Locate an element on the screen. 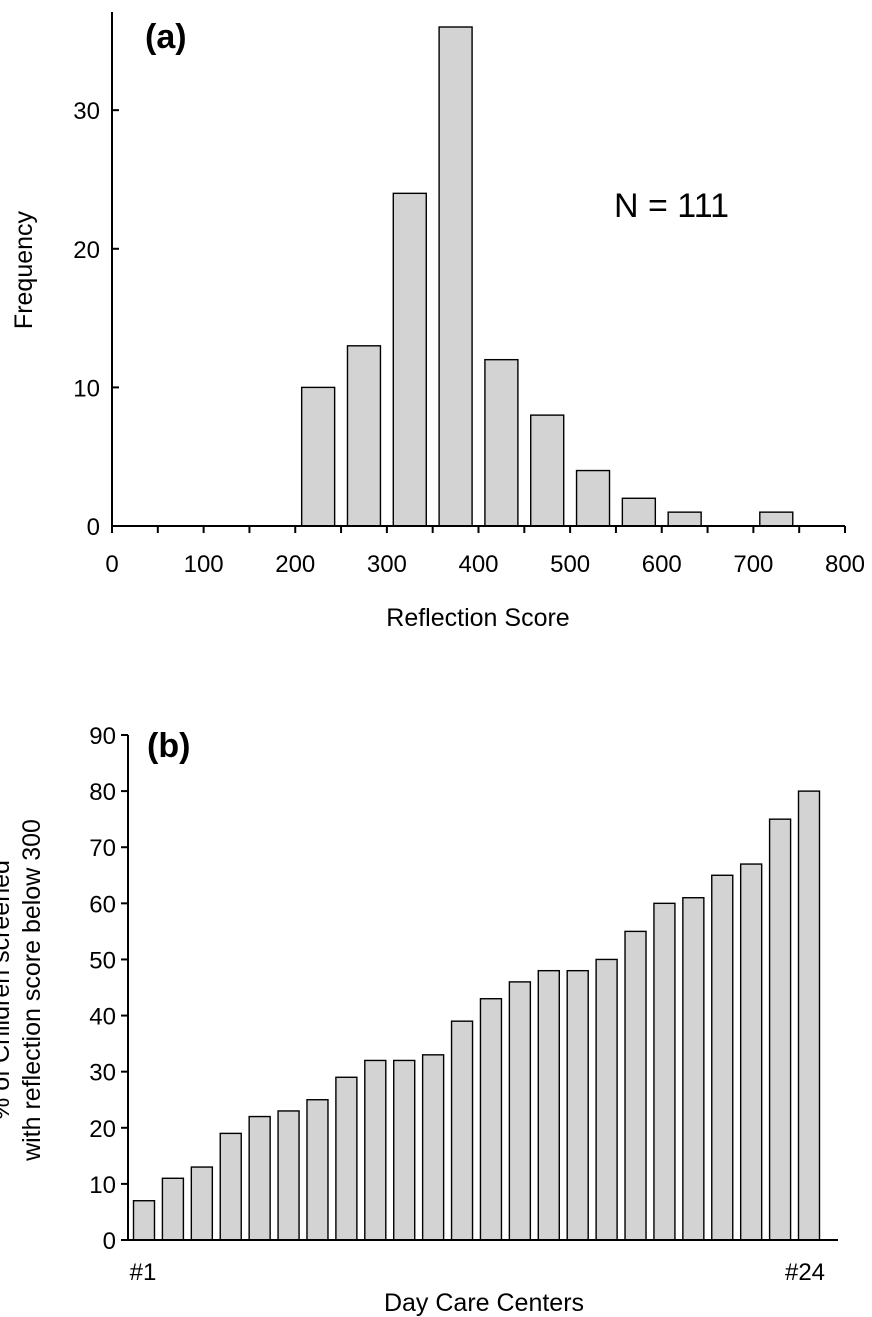 The image size is (872, 1317). x-axis-title: Day Care Centers is located at coordinates (484, 1303).